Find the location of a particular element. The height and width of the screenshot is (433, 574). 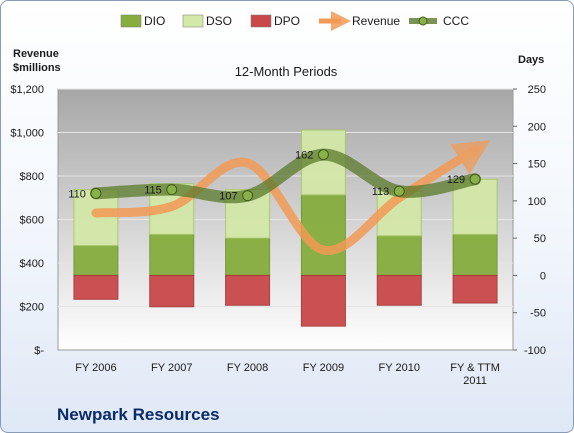

right-tick-label: 200 is located at coordinates (537, 127).